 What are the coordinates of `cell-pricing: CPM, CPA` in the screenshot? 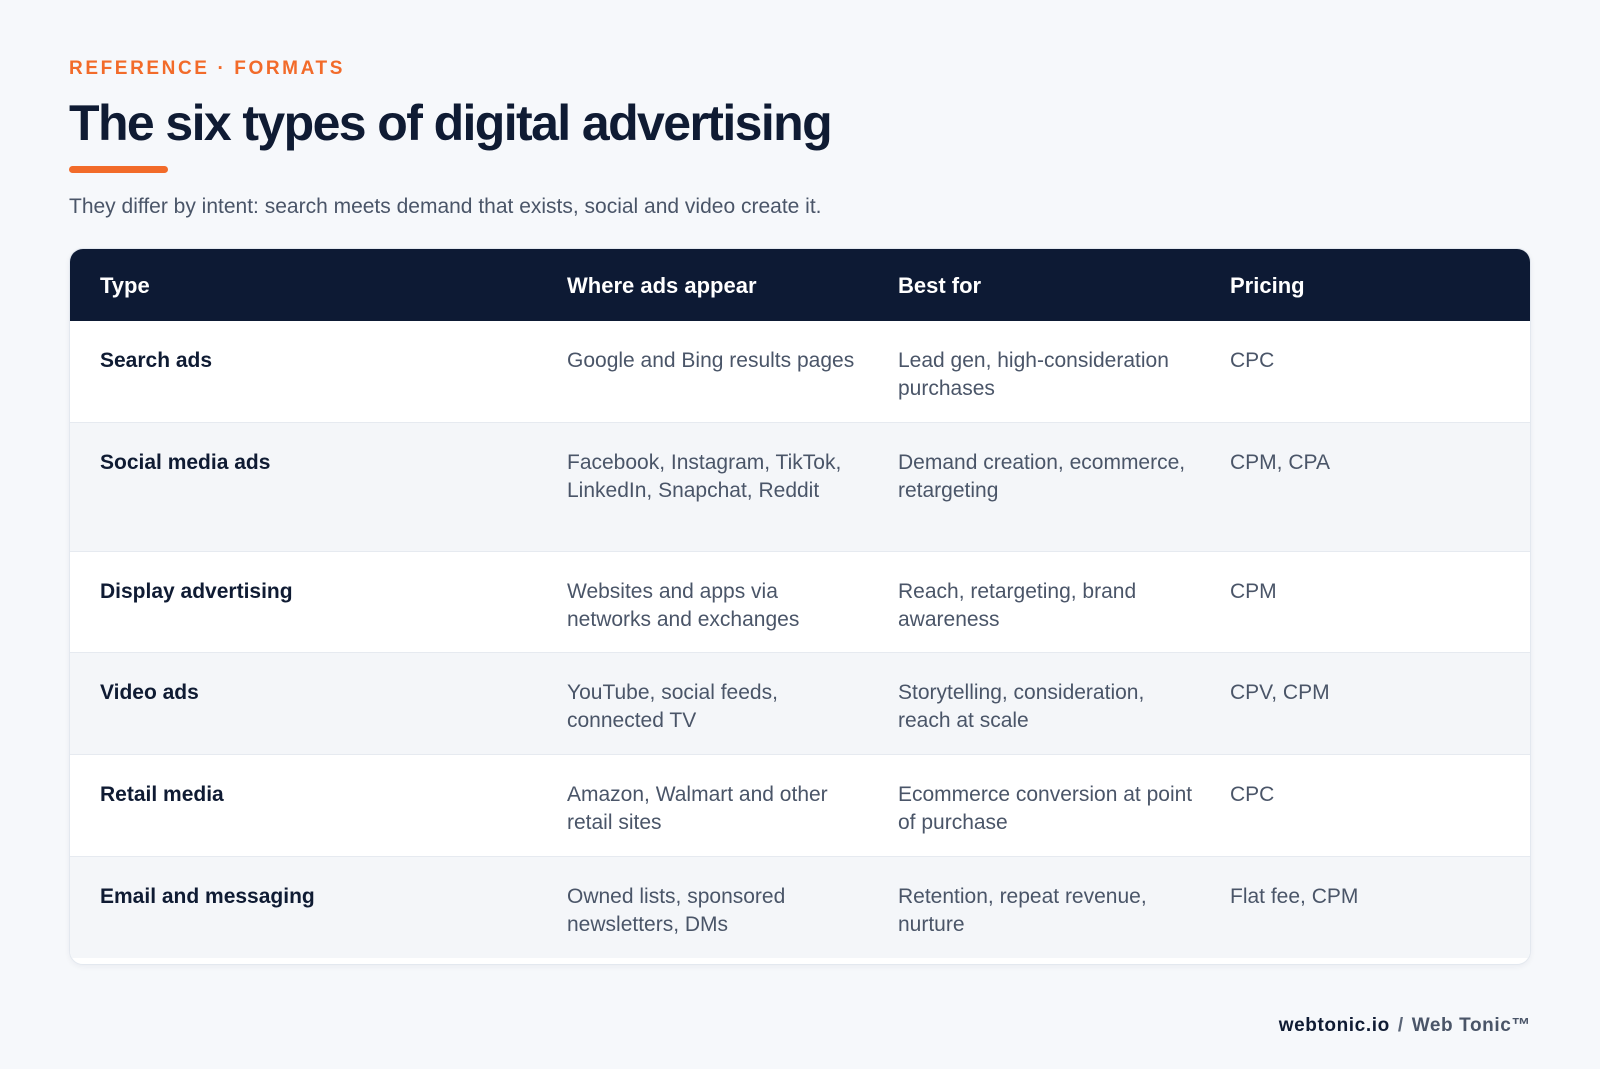 It's located at (1280, 462).